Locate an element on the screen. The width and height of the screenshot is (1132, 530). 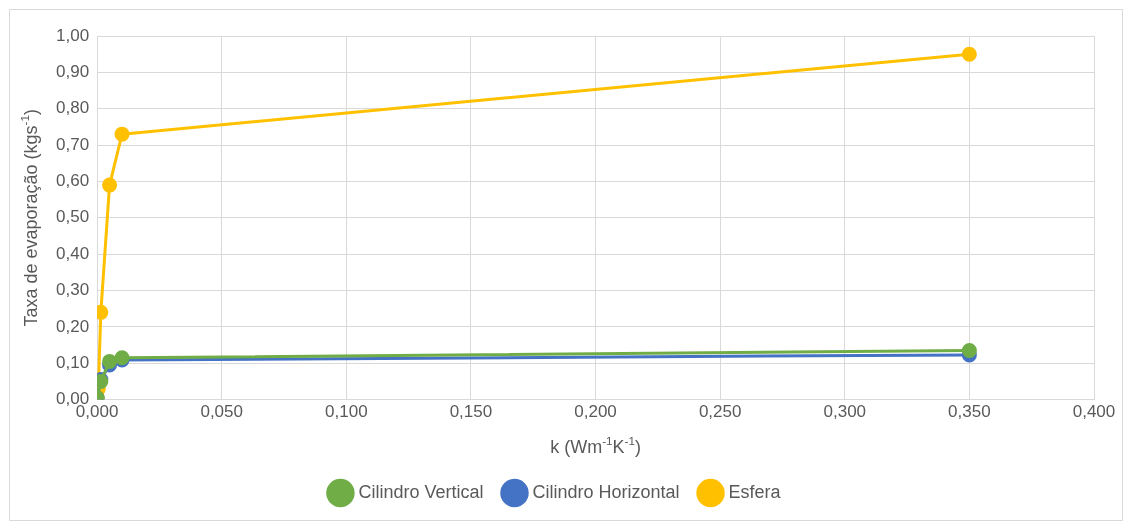
legend-label: Cilindro Horizontal is located at coordinates (606, 491).